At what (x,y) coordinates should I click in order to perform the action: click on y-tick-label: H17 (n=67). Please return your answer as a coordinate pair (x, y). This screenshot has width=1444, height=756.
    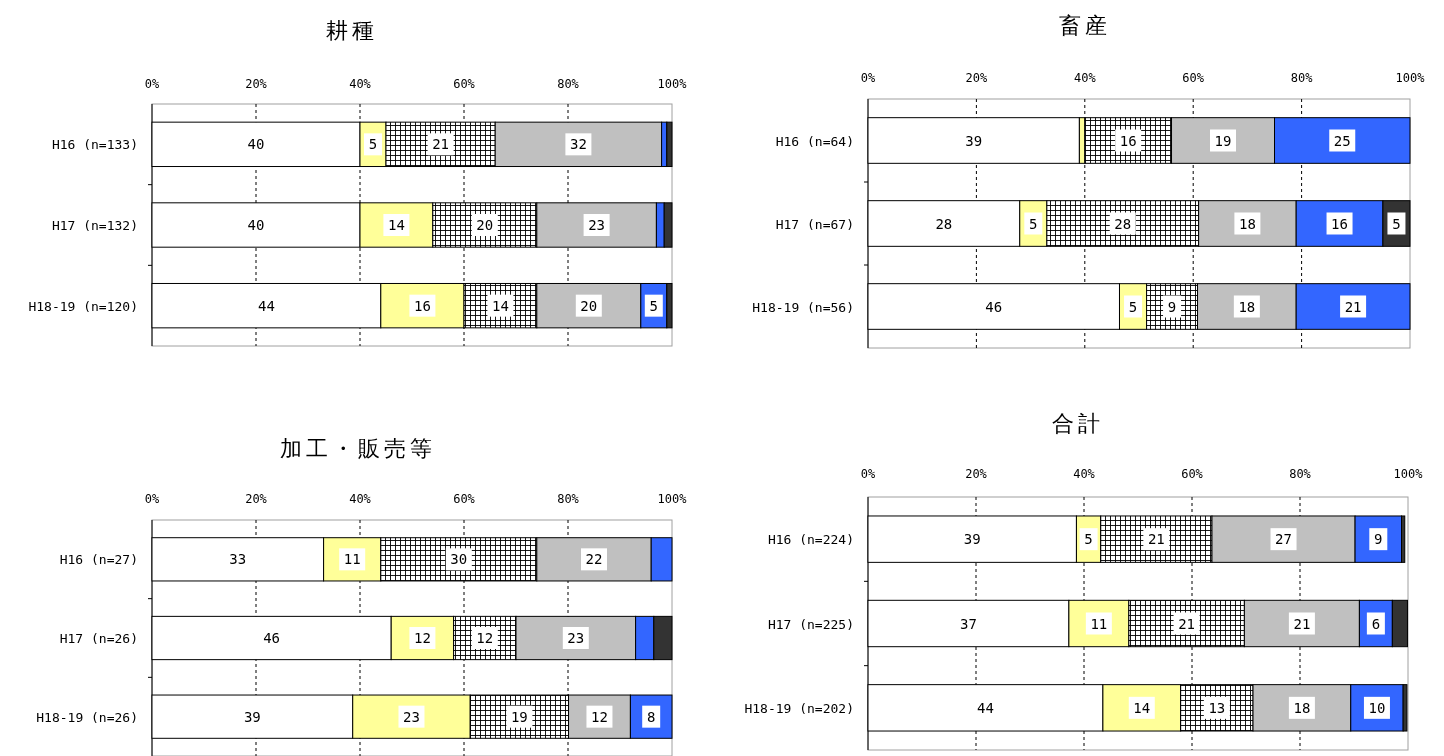
    Looking at the image, I should click on (814, 224).